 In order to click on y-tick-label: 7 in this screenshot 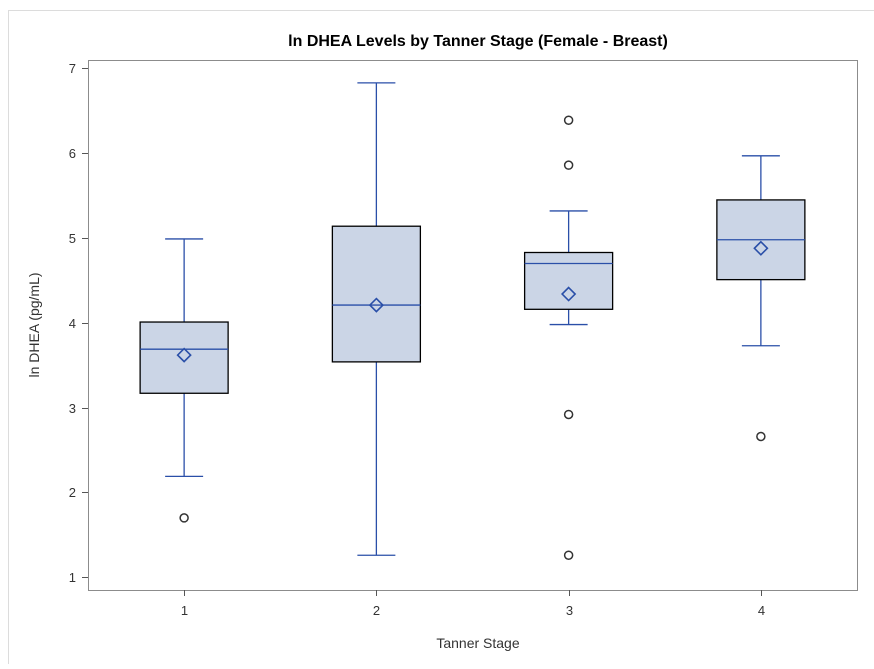, I will do `click(72, 68)`.